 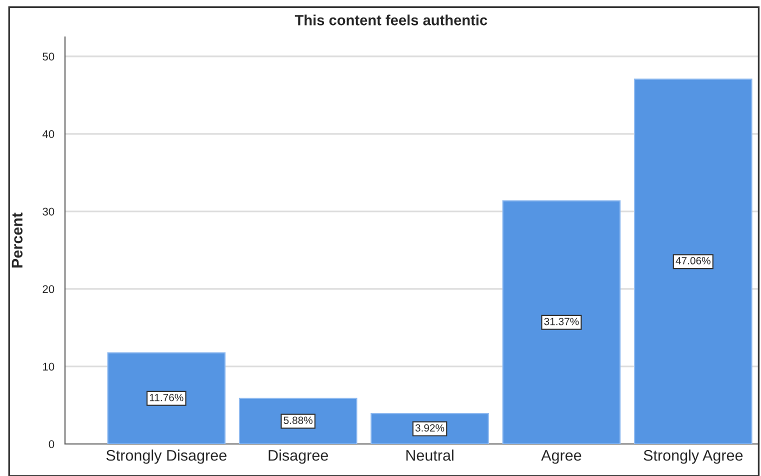 I want to click on x-tick-label: Neutral, so click(x=430, y=455).